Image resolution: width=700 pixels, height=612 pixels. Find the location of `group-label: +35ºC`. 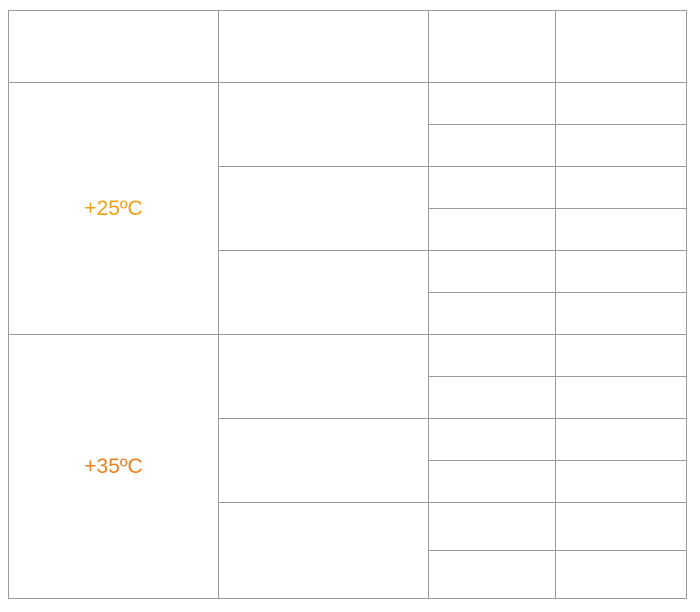

group-label: +35ºC is located at coordinates (113, 466).